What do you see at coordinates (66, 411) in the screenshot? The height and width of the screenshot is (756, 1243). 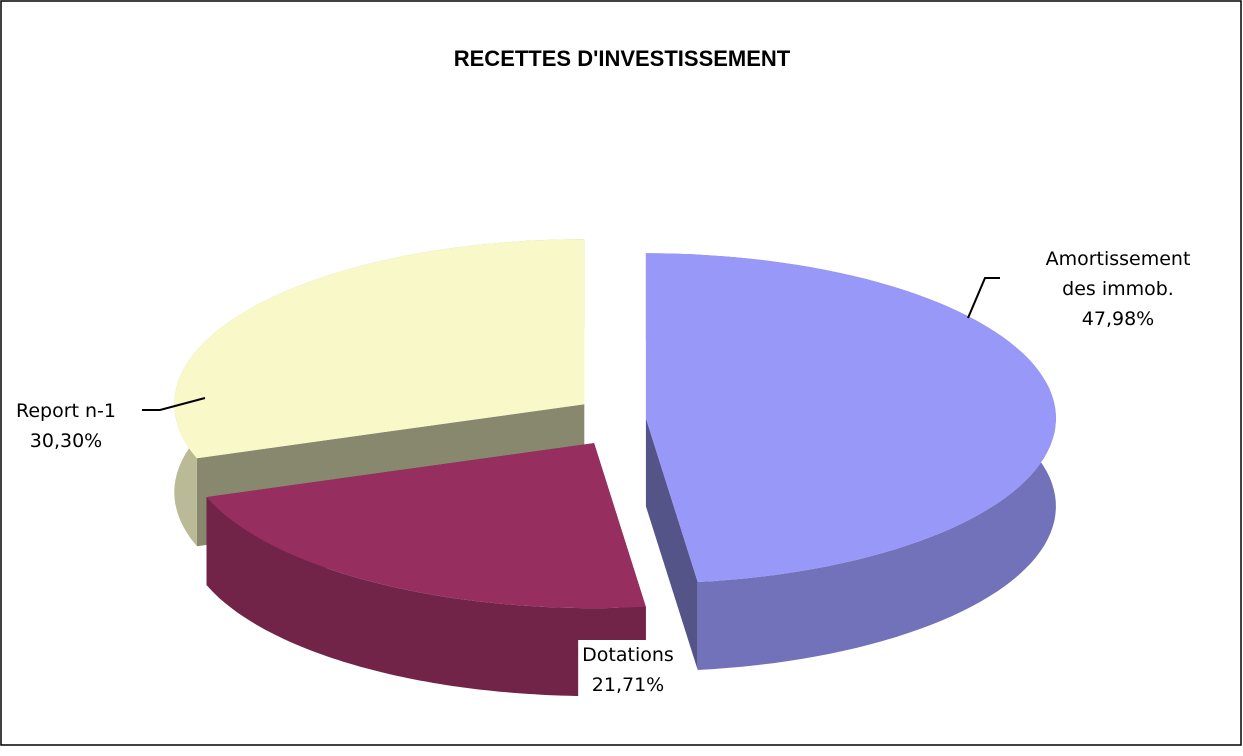 I see `label-name: Report n-1` at bounding box center [66, 411].